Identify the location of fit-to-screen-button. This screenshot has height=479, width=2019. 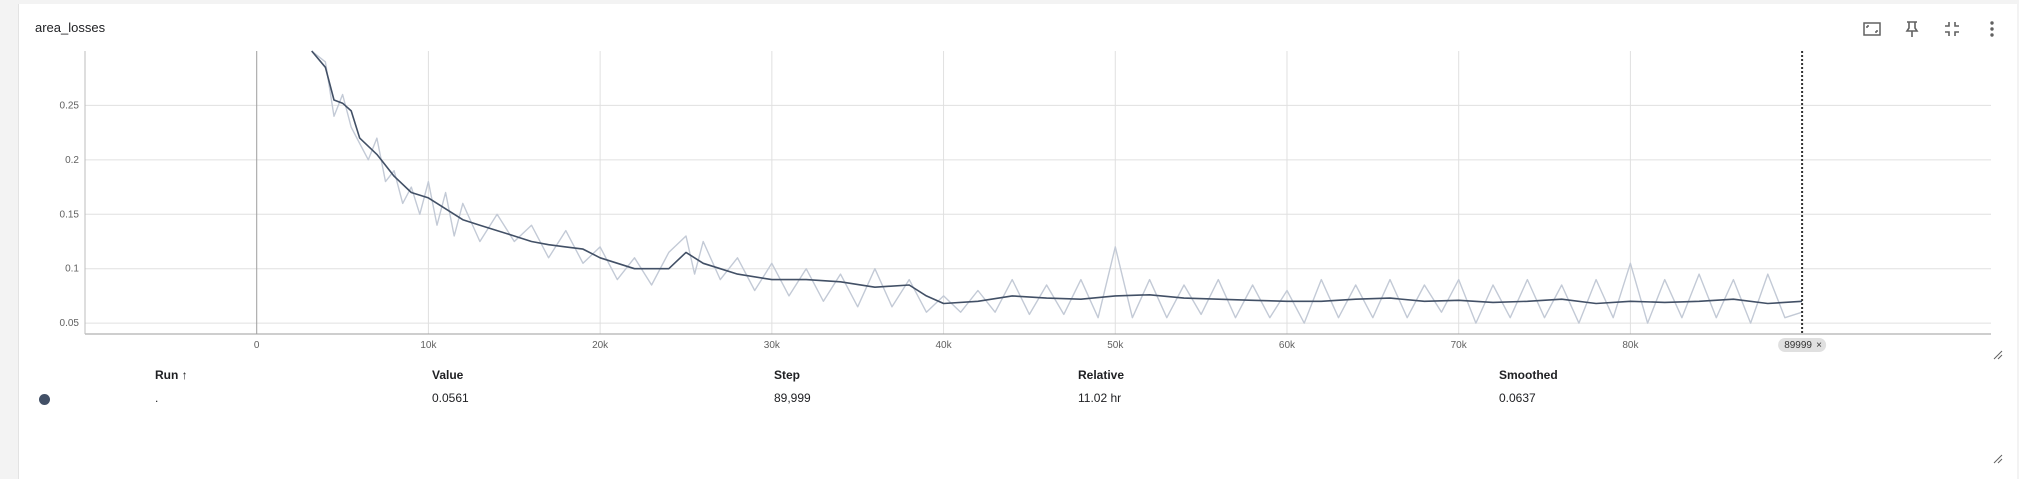
(1872, 29).